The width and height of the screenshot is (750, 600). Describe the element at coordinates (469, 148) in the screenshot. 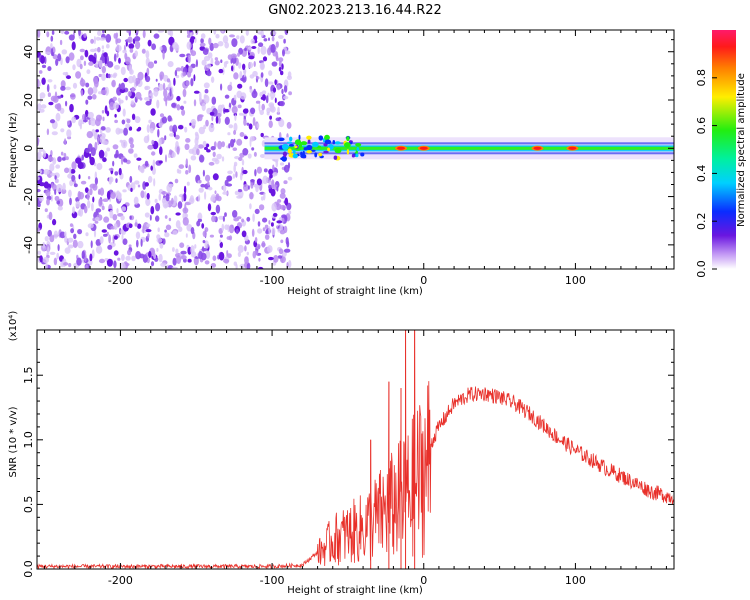

I see `signal-band-core` at that location.